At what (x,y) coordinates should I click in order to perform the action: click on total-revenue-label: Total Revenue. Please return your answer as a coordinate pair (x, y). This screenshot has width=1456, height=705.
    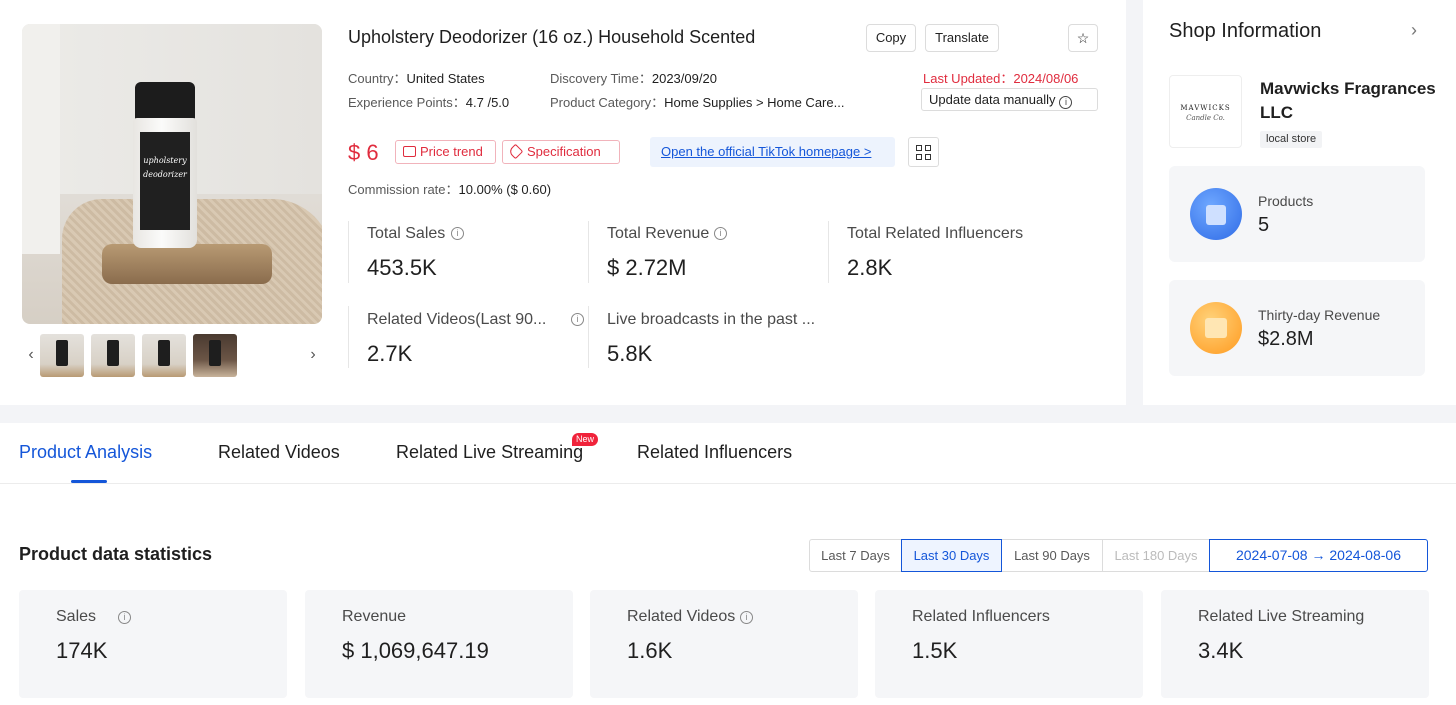
    Looking at the image, I should click on (658, 233).